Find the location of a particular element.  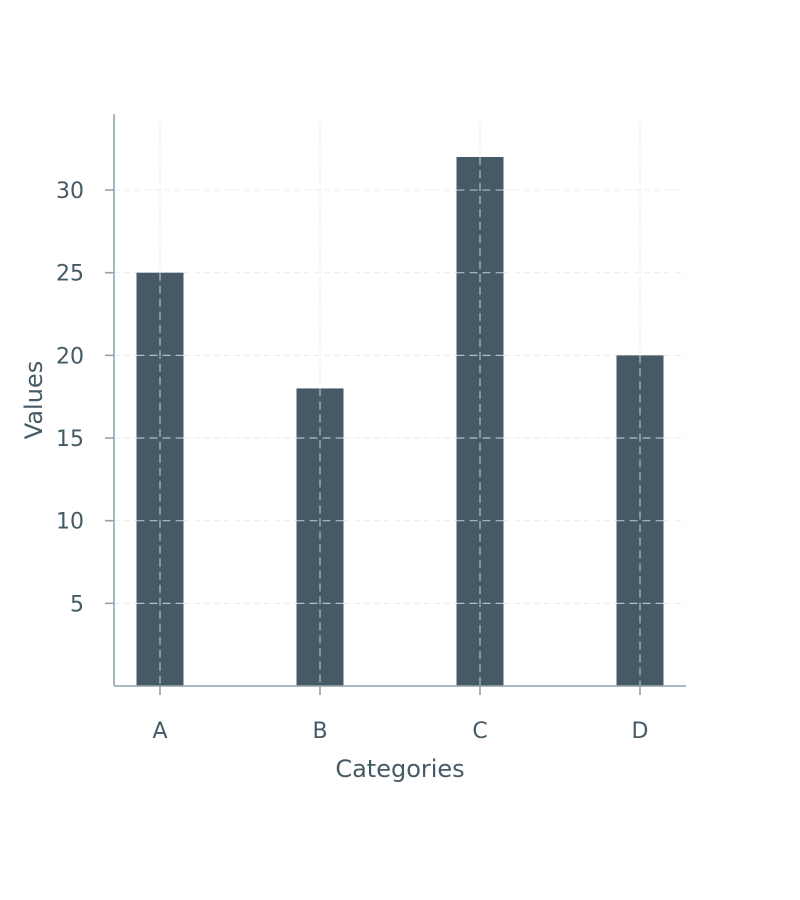

x-tick-label: D is located at coordinates (640, 731).